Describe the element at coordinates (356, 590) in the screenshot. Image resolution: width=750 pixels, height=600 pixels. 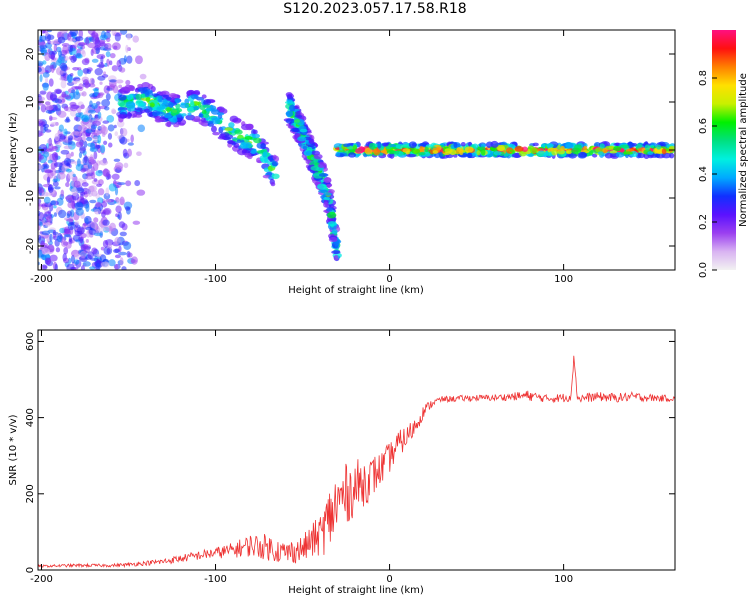
I see `snr-x-axis-label: Height of straight line (km)` at that location.